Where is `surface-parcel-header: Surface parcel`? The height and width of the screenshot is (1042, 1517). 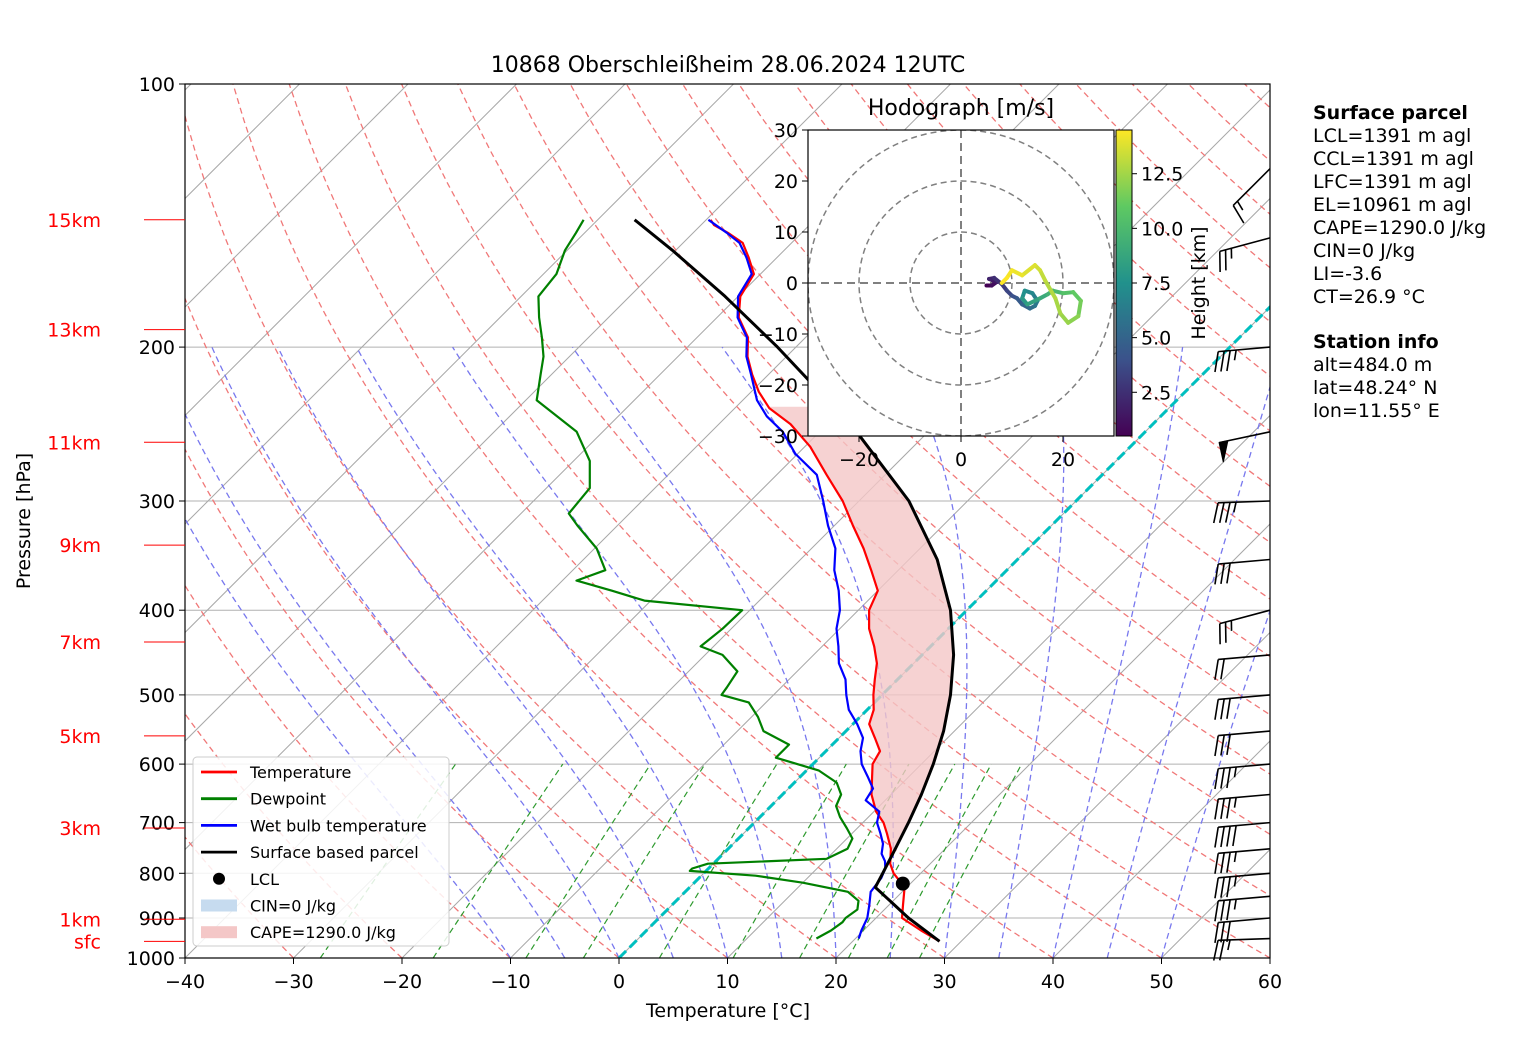 surface-parcel-header: Surface parcel is located at coordinates (1390, 113).